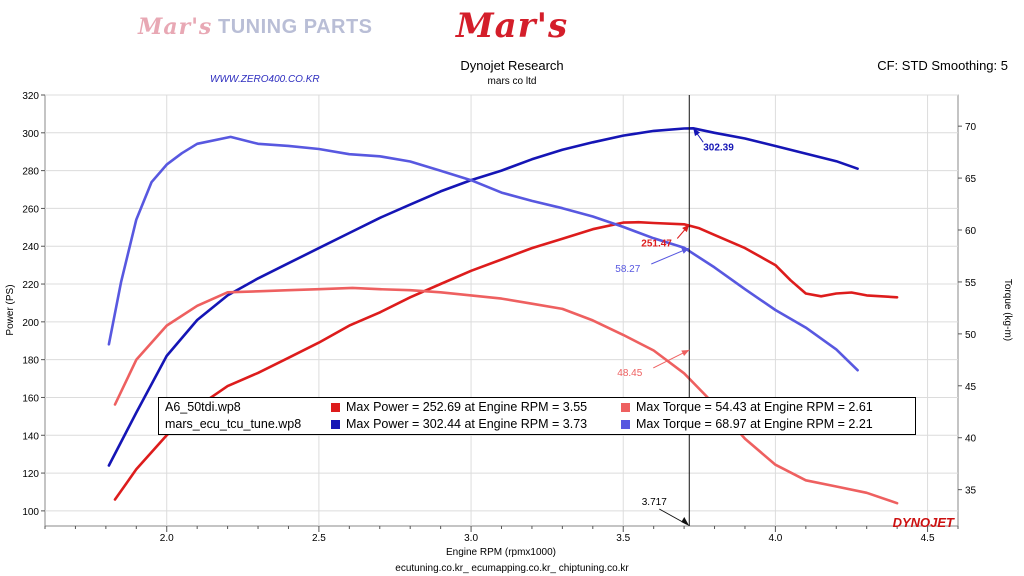 This screenshot has height=576, width=1024. I want to click on y2-tick-label: 35, so click(971, 491).